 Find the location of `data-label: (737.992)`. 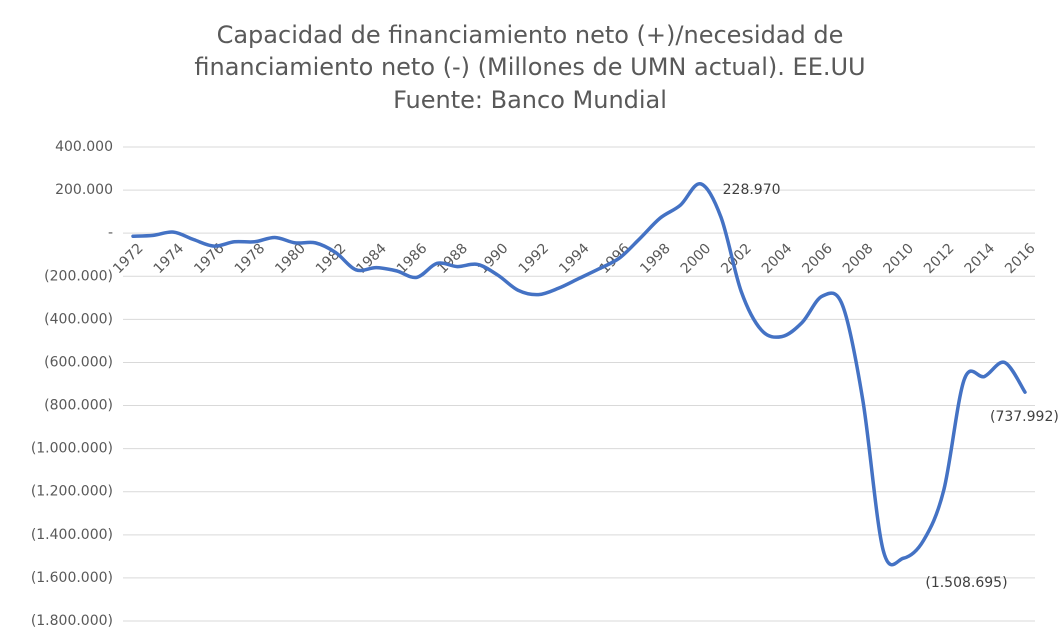

data-label: (737.992) is located at coordinates (1024, 417).